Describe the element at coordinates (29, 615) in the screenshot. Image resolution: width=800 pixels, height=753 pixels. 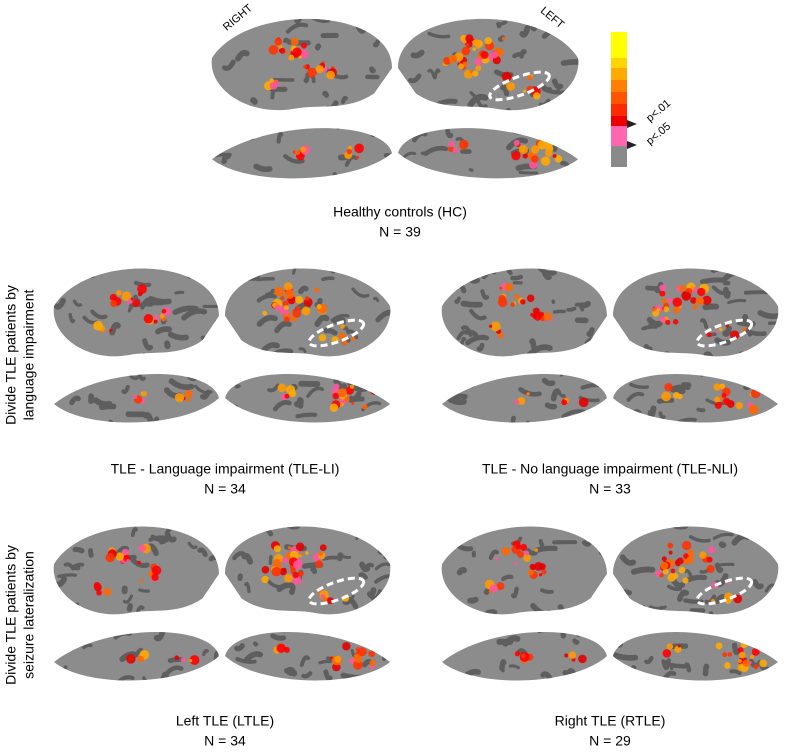
I see `row-label: seizure lateralization` at that location.